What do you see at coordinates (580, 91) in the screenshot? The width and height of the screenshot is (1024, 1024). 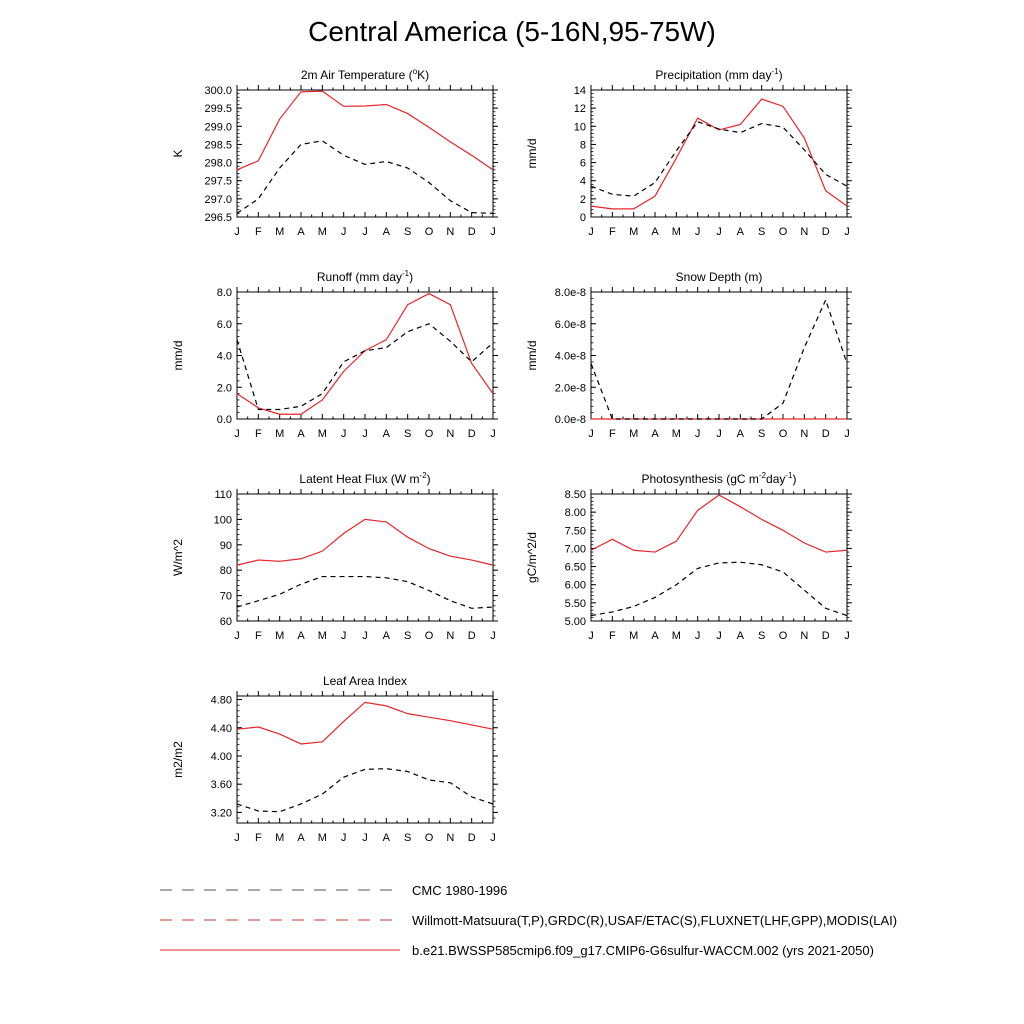 I see `y-tick-label: 14` at bounding box center [580, 91].